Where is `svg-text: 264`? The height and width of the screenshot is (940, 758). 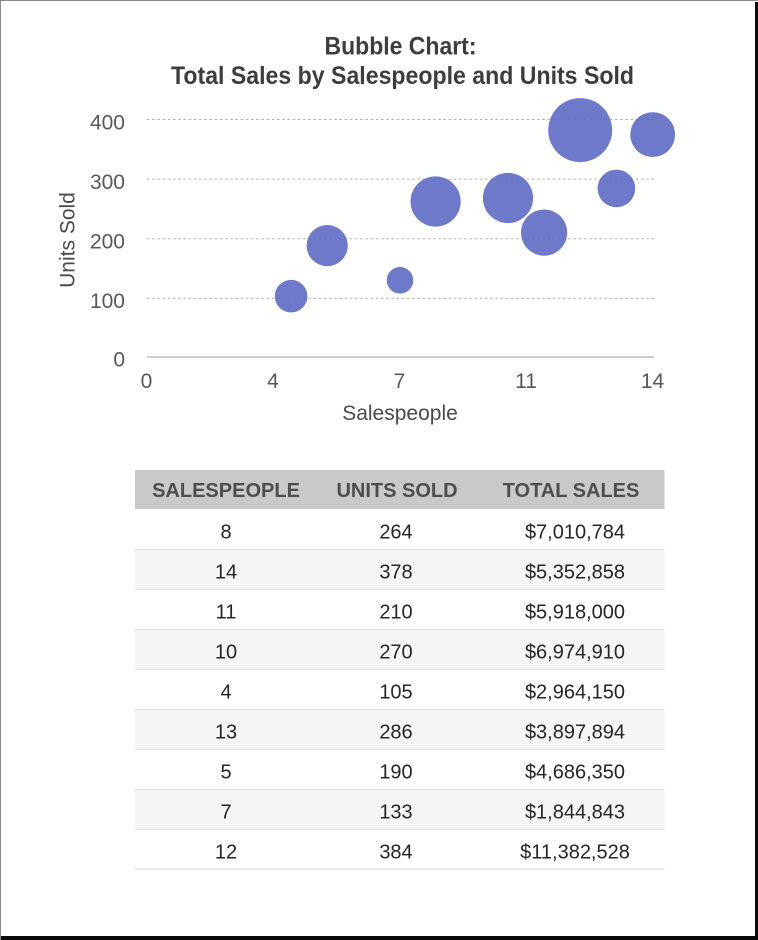
svg-text: 264 is located at coordinates (395, 533).